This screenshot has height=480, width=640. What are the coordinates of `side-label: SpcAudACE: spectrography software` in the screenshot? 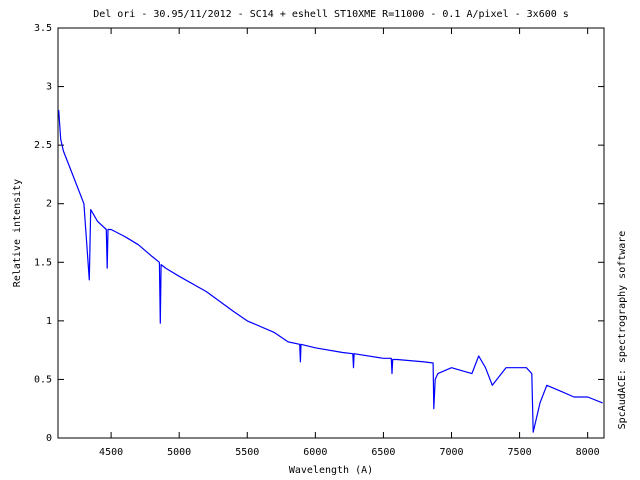 It's located at (622, 330).